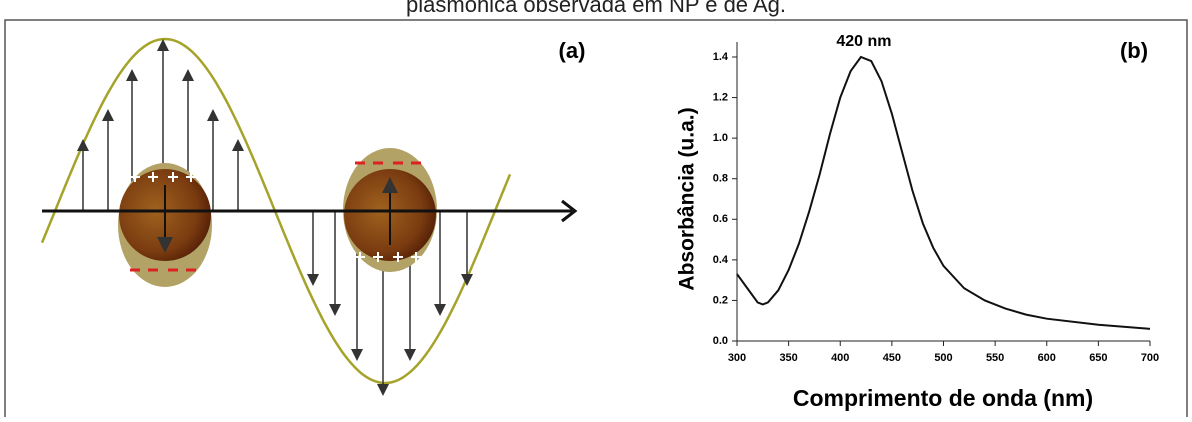  I want to click on x-tick-label: 400, so click(840, 358).